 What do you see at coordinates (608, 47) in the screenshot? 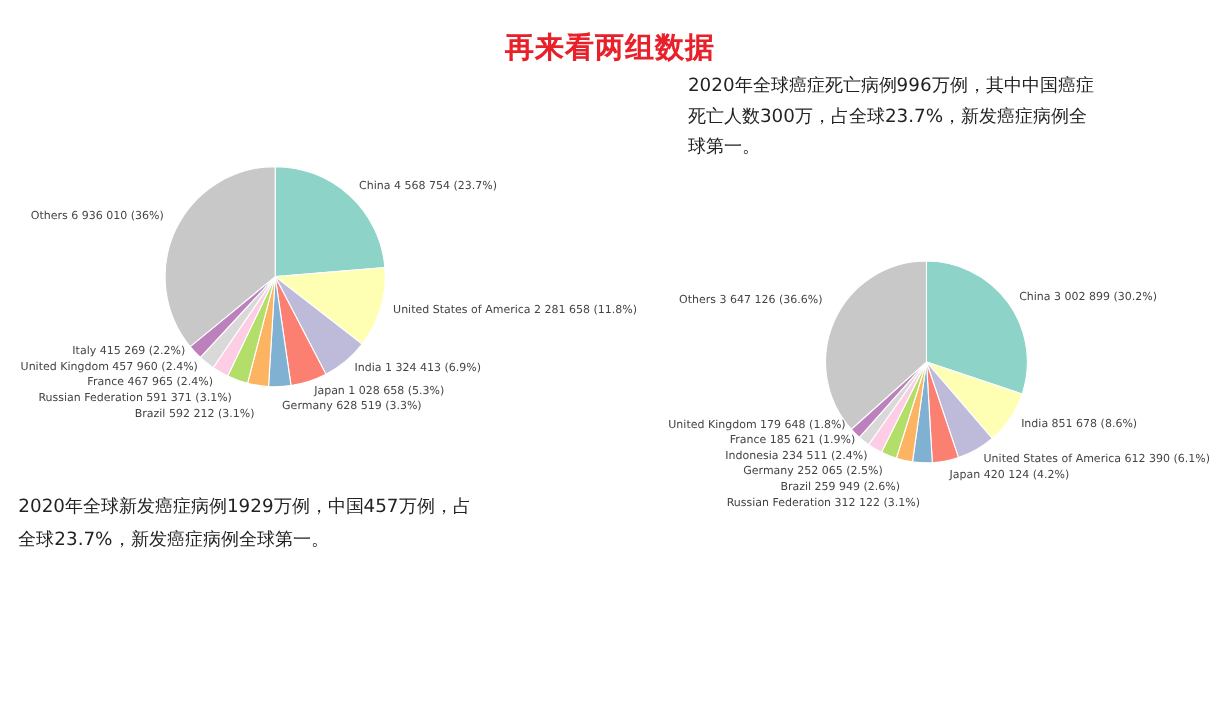
I see `chart-title: 再来看两组数据` at bounding box center [608, 47].